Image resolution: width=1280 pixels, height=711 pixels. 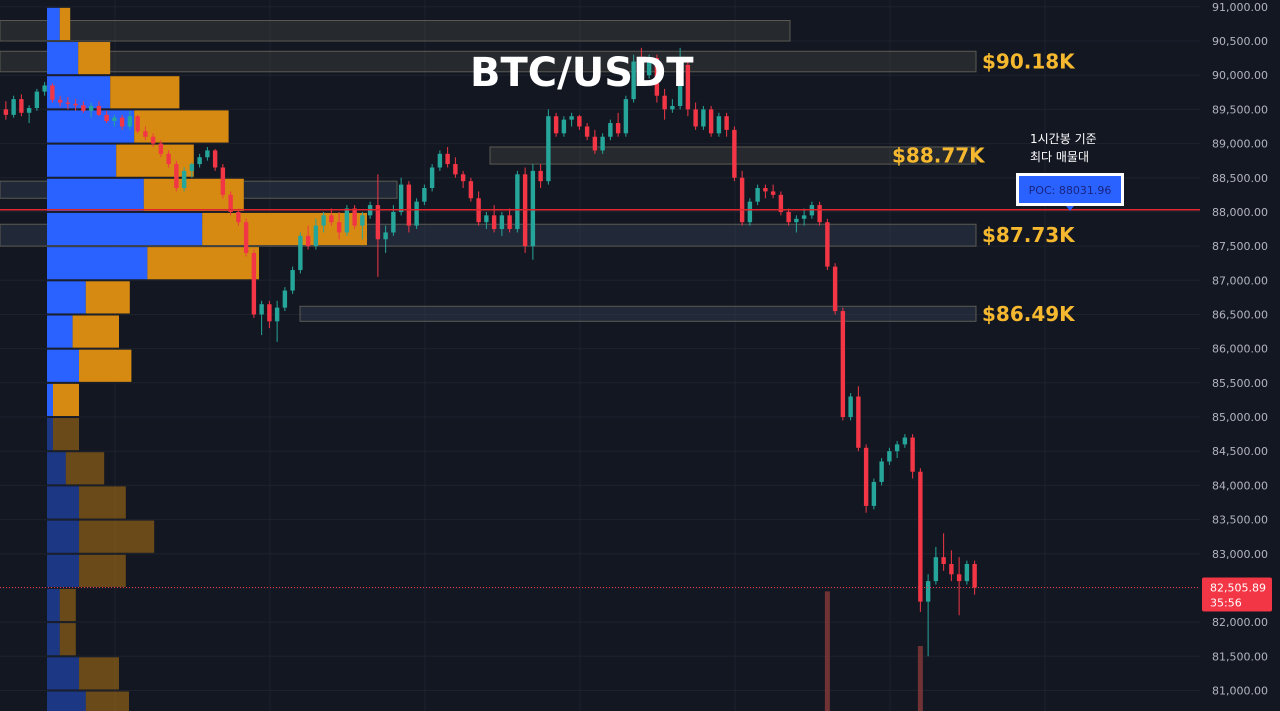 I want to click on poc-note-line2: 최다 매물대, so click(x=1059, y=157).